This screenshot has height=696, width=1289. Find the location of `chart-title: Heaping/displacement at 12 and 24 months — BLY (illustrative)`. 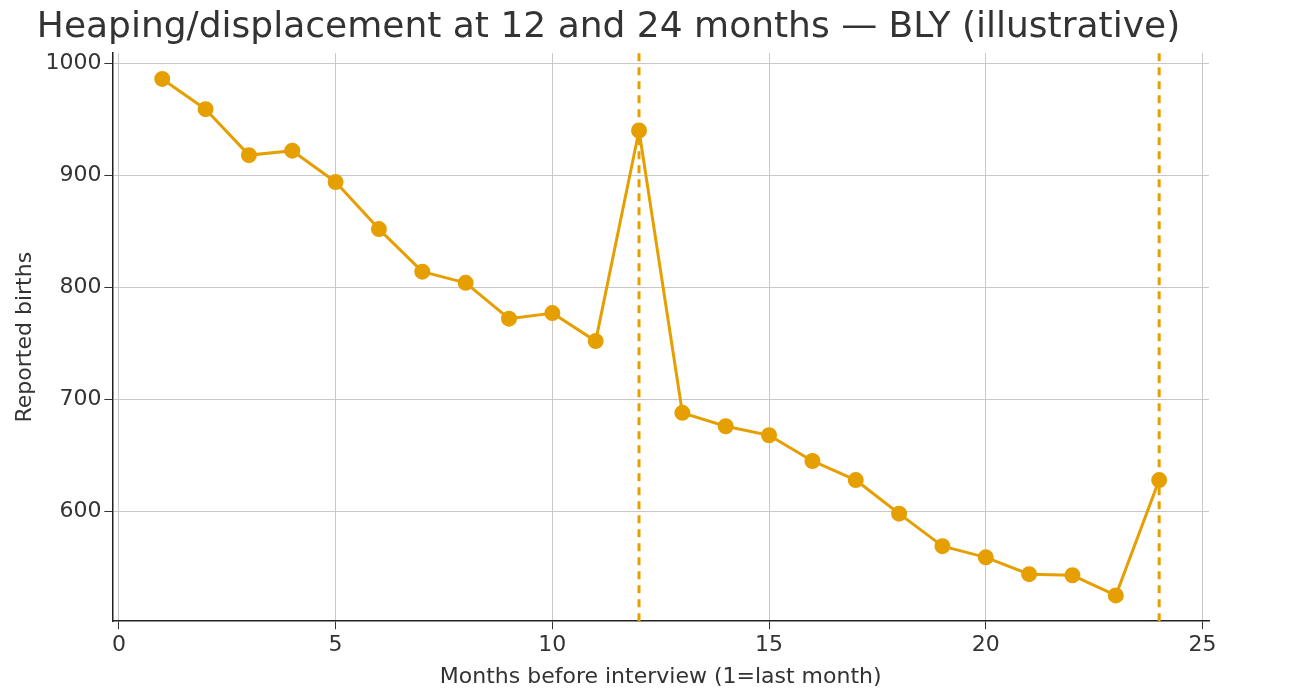

chart-title: Heaping/displacement at 12 and 24 months — BLY (illustrative) is located at coordinates (608, 24).